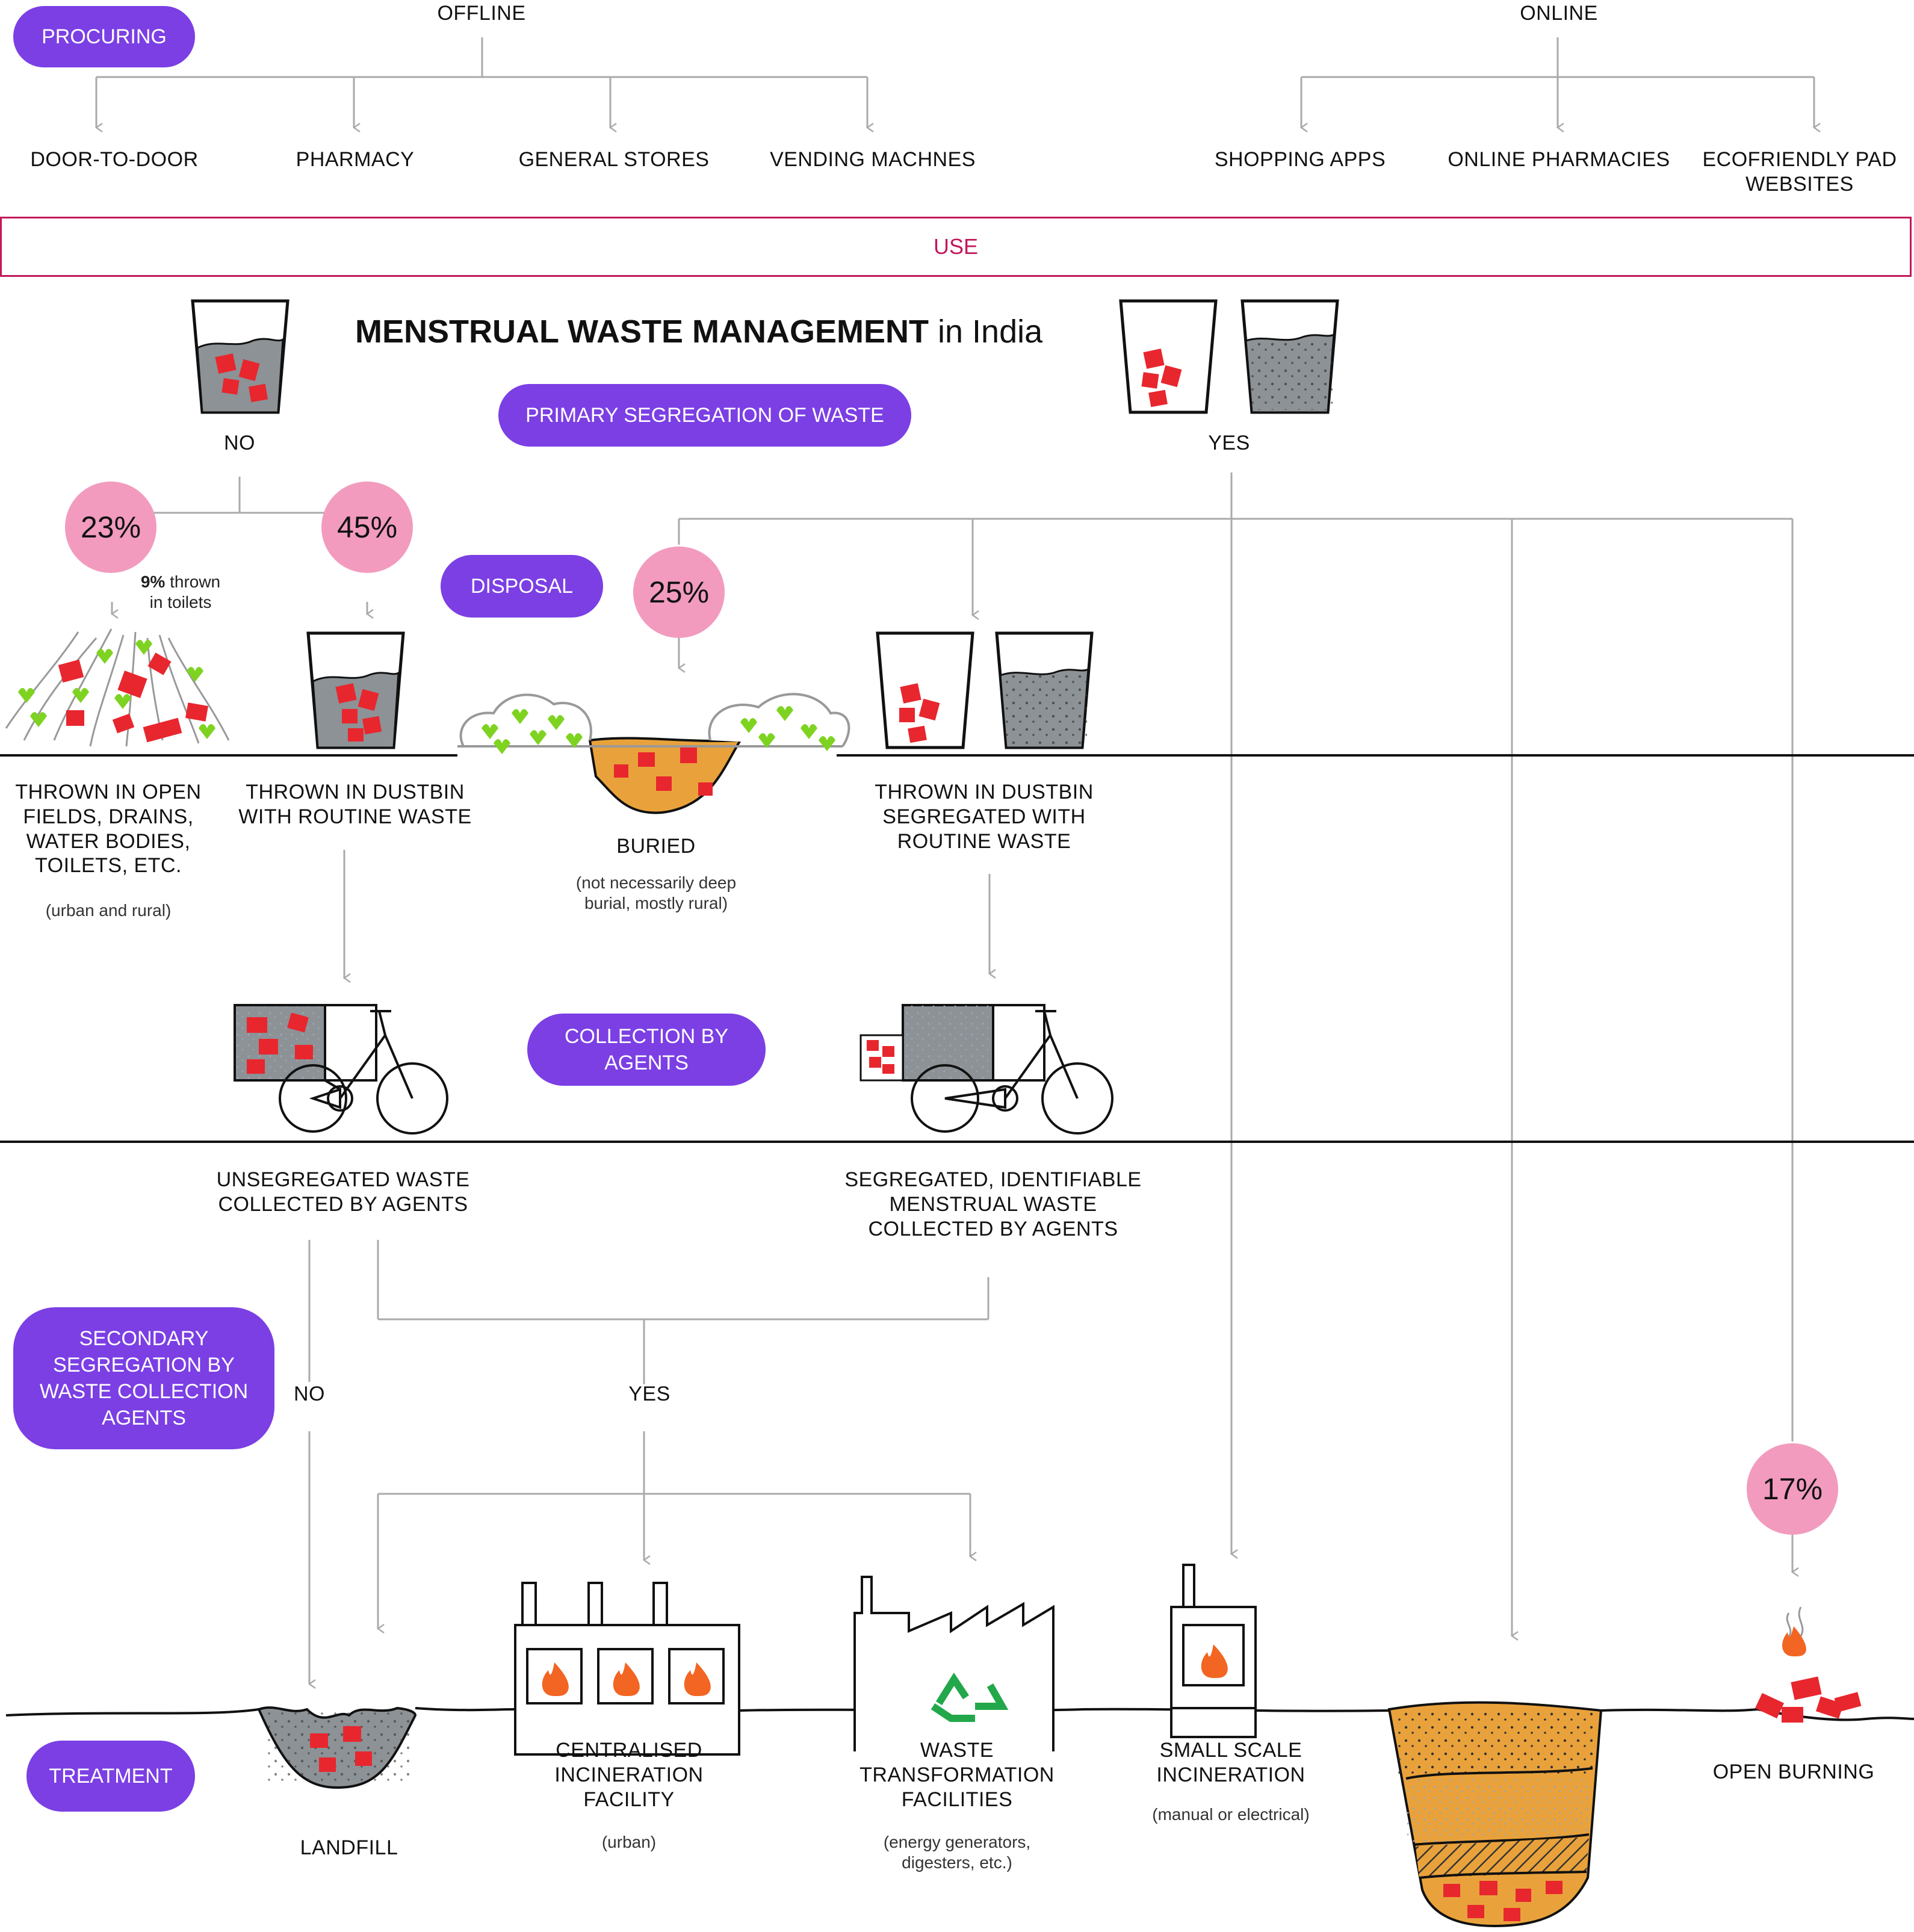 The height and width of the screenshot is (1932, 1914). What do you see at coordinates (309, 1394) in the screenshot?
I see `secondary-no-label: NO` at bounding box center [309, 1394].